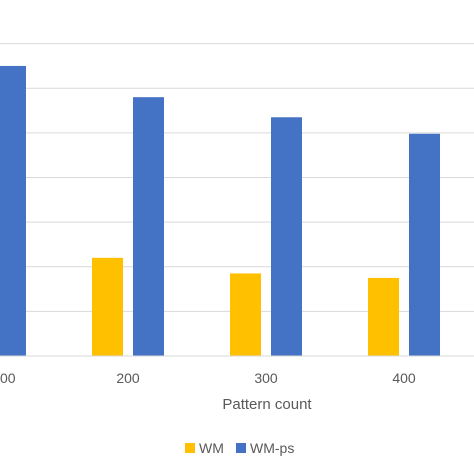 The image size is (474, 474). I want to click on x-tick-label: 300, so click(266, 378).